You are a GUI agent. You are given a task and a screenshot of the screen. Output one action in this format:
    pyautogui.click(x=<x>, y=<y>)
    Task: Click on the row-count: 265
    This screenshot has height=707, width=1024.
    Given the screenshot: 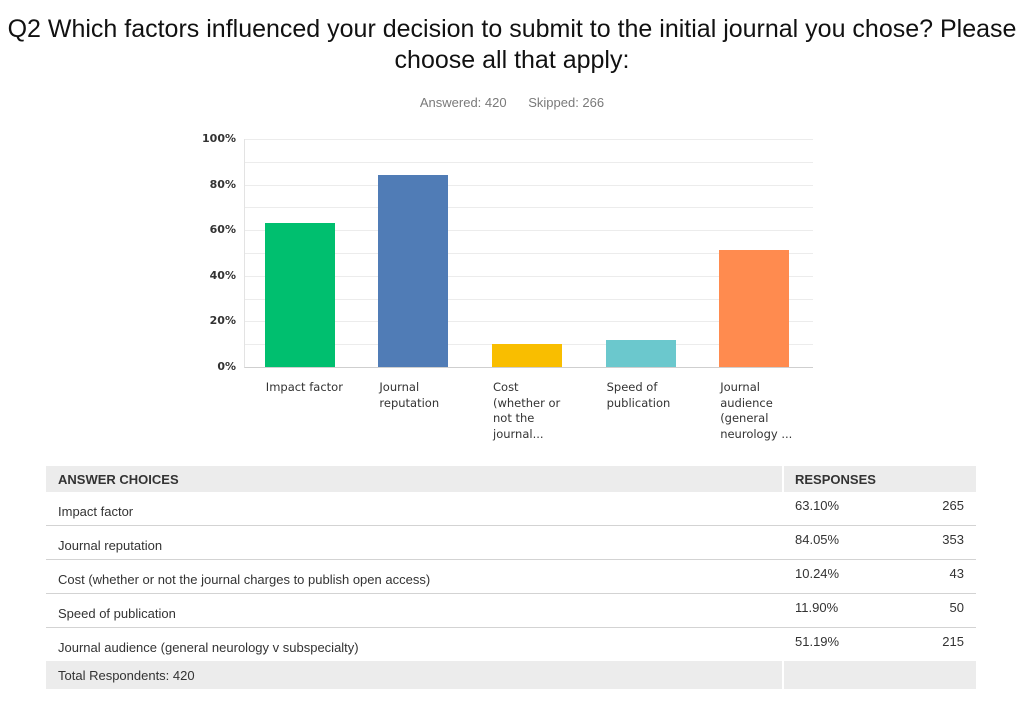 What is the action you would take?
    pyautogui.click(x=953, y=505)
    